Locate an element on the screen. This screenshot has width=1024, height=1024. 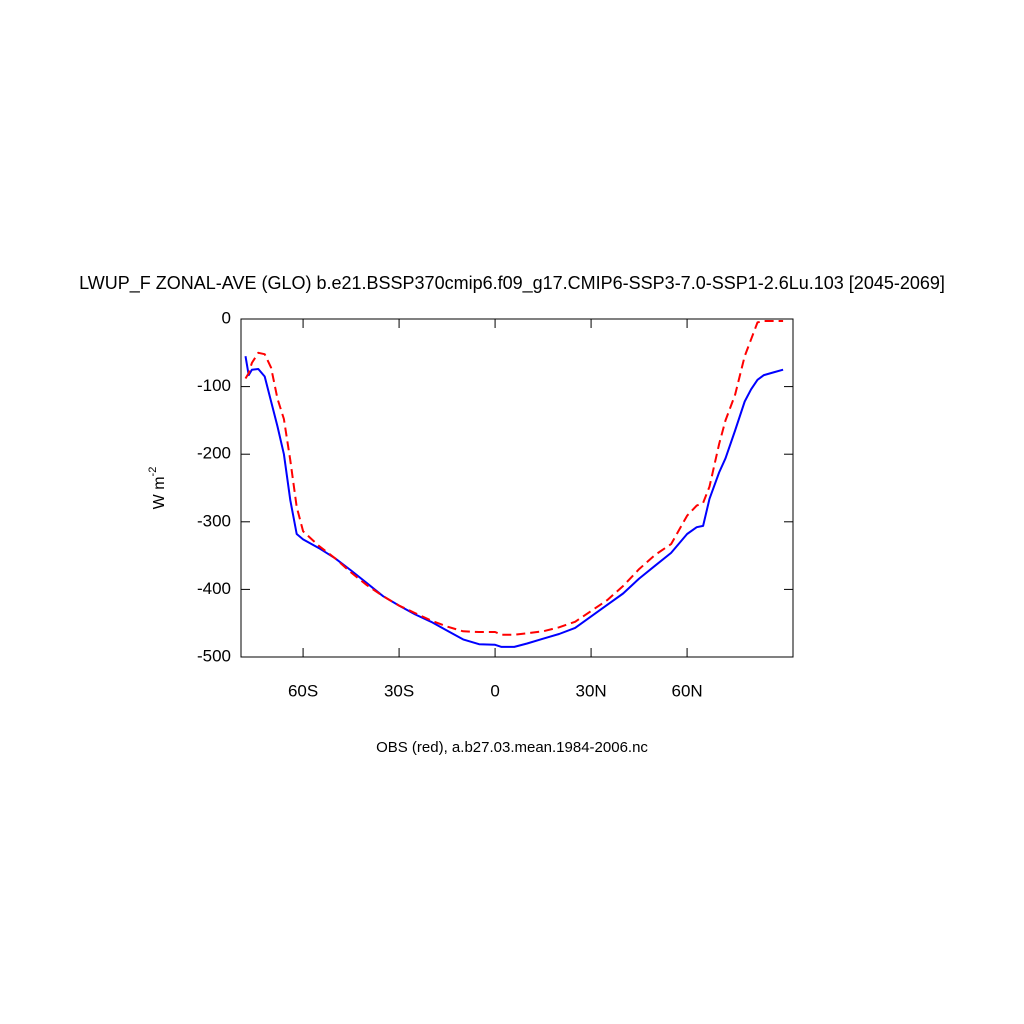
x-tick-label: 30S is located at coordinates (399, 690).